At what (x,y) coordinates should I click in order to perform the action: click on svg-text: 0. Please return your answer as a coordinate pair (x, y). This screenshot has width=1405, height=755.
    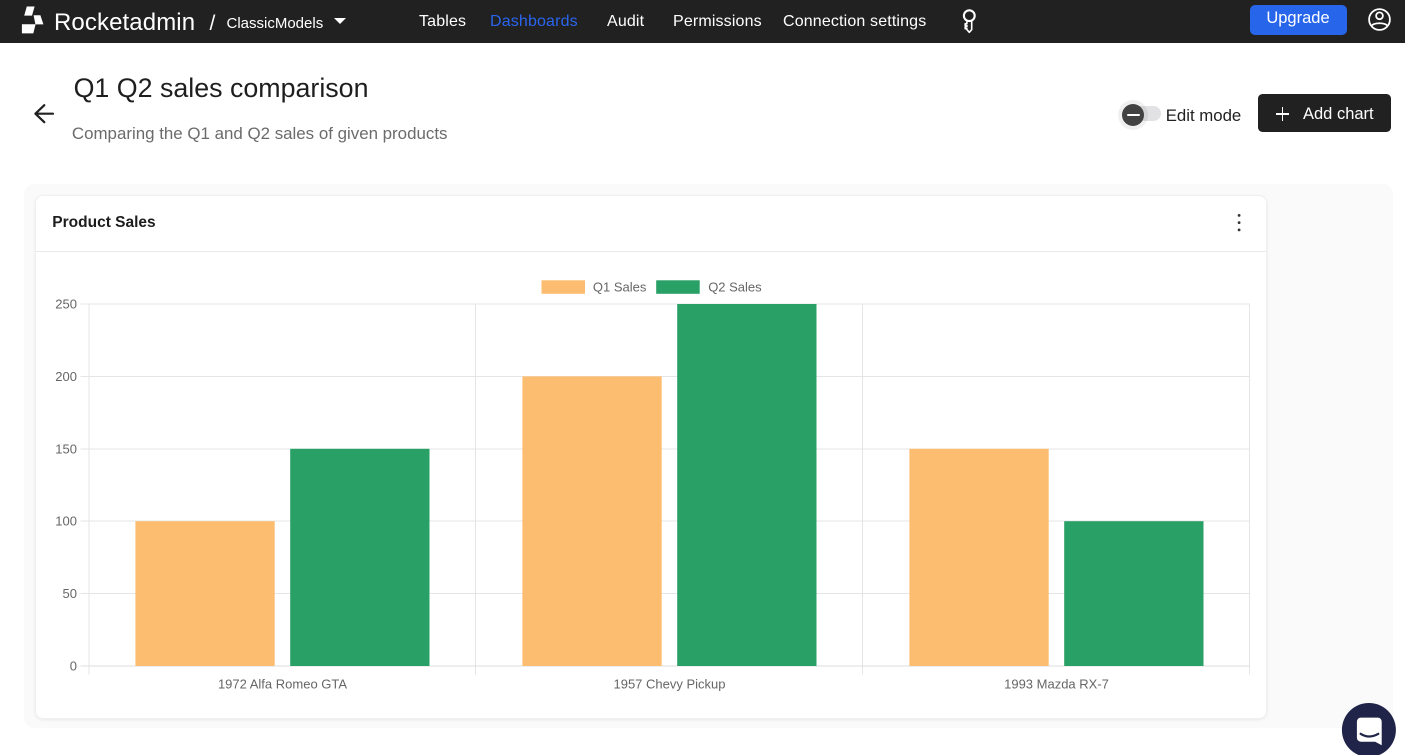
    Looking at the image, I should click on (73, 666).